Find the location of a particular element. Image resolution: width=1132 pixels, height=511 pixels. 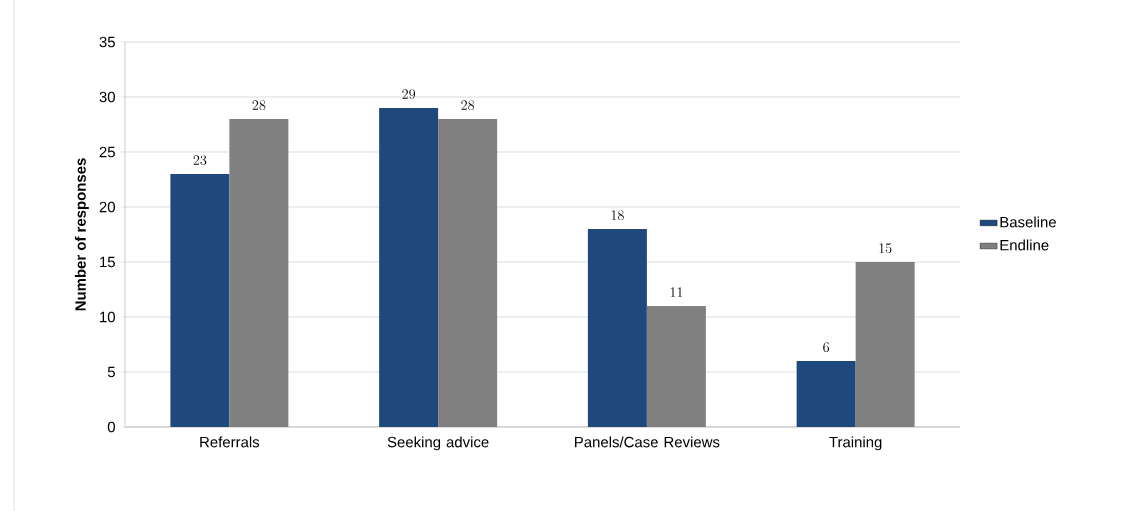

y-tick-label: 5 is located at coordinates (111, 372).